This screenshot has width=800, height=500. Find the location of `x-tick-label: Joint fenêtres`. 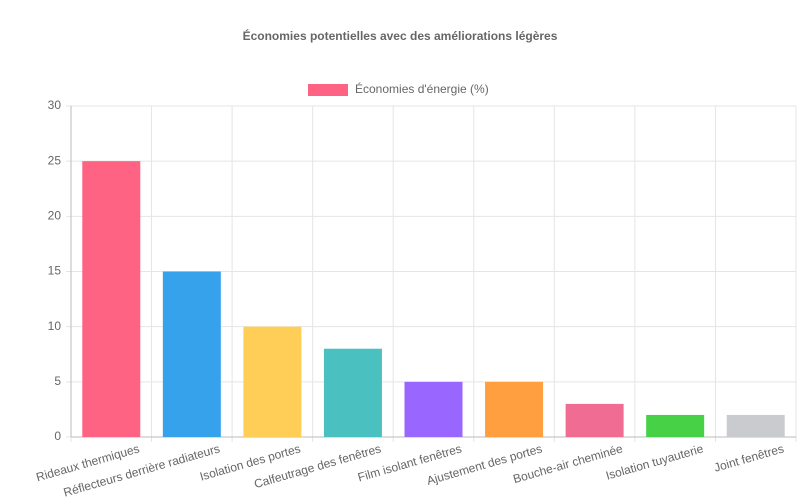

x-tick-label: Joint fenêtres is located at coordinates (748, 457).